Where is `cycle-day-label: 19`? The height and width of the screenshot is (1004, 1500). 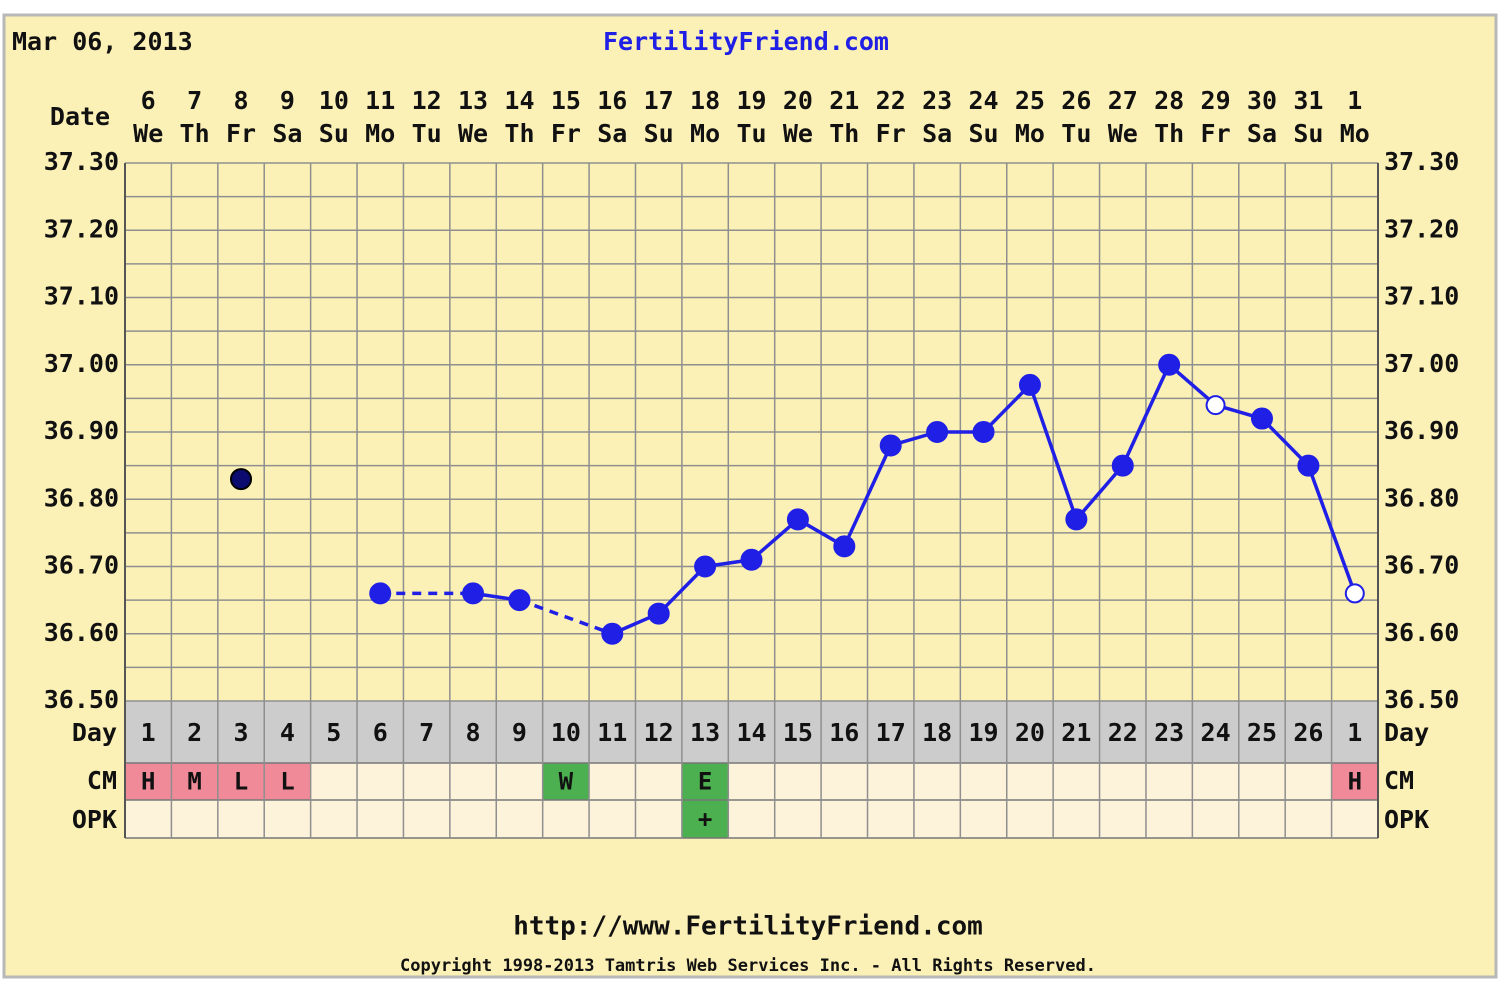 cycle-day-label: 19 is located at coordinates (983, 732).